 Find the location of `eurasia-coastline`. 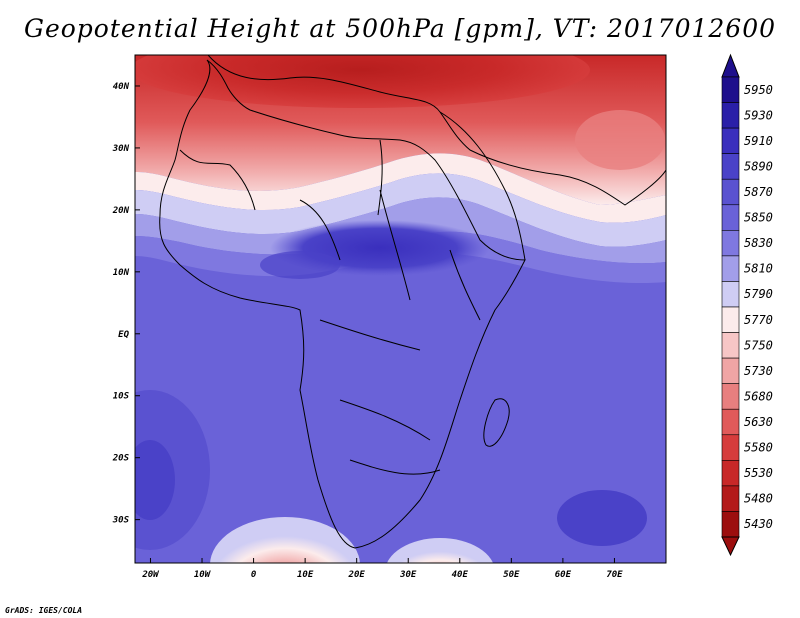

eurasia-coastline is located at coordinates (436, 130).